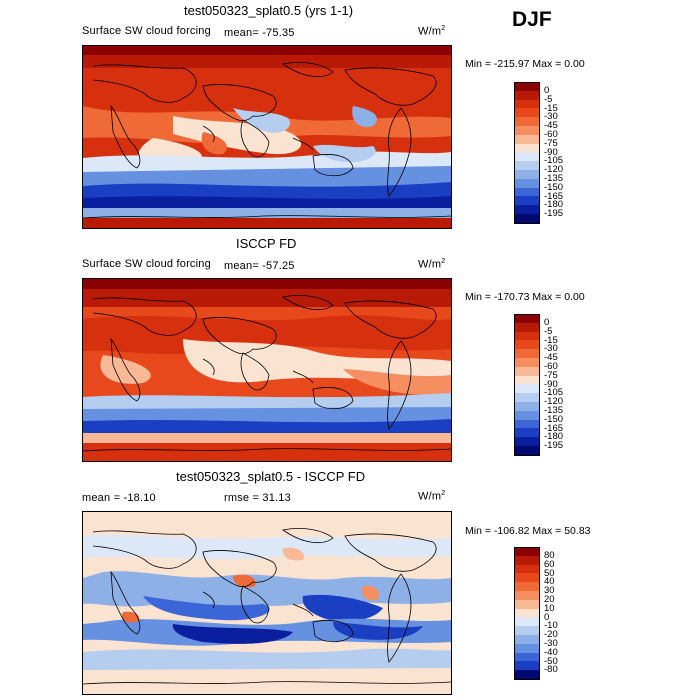  I want to click on panel3-colorbar-tick-label: 80, so click(549, 556).